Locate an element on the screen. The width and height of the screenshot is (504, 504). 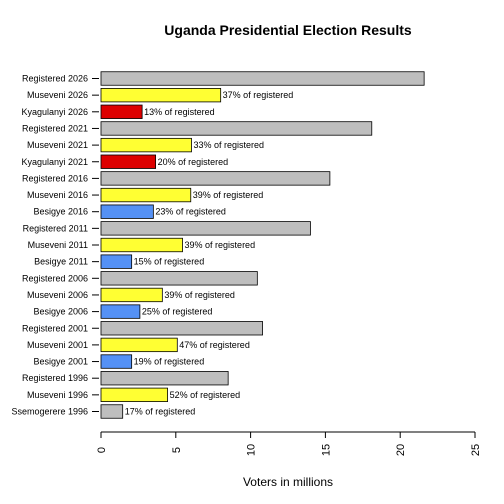
category-label: Besigye 2001 is located at coordinates (60, 362).